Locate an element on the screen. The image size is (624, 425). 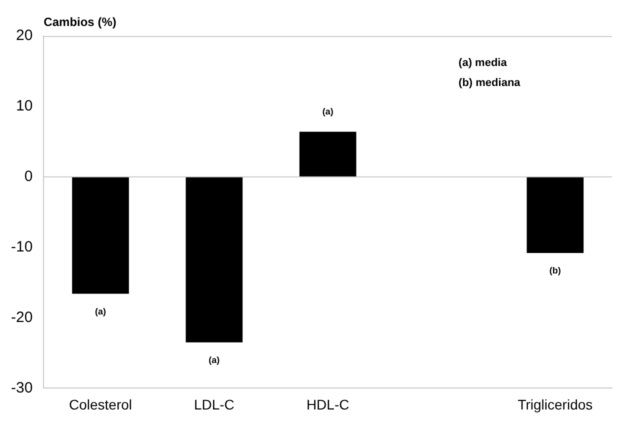
y-tick-label: 20 is located at coordinates (24, 35).